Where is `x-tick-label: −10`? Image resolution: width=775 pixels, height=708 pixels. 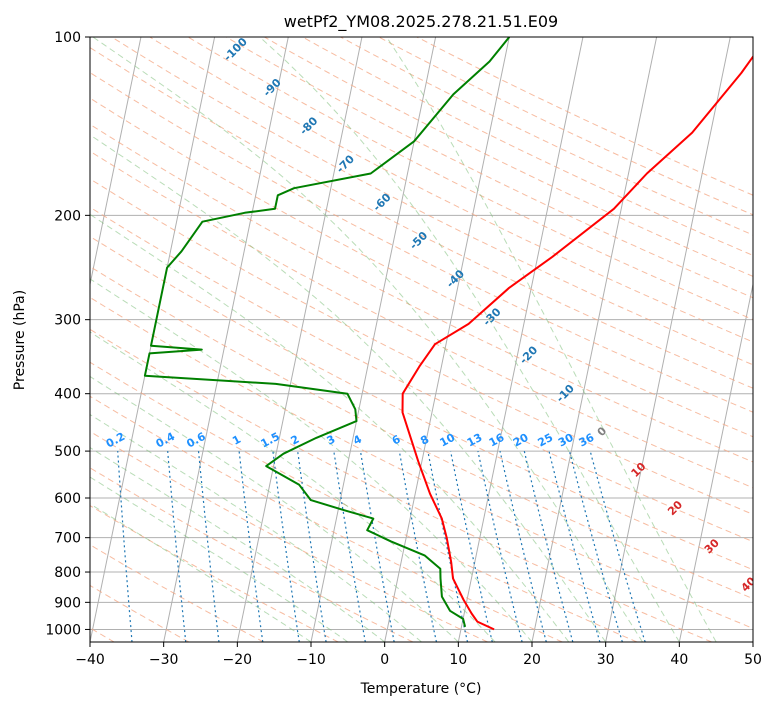
x-tick-label: −10 is located at coordinates (311, 660).